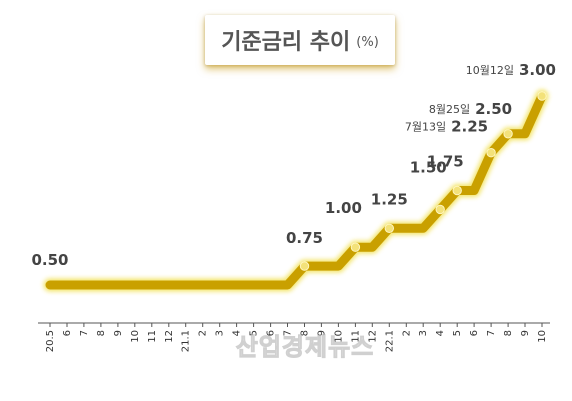 This screenshot has height=401, width=572. What do you see at coordinates (389, 199) in the screenshot?
I see `data-label-value: 1.25` at bounding box center [389, 199].